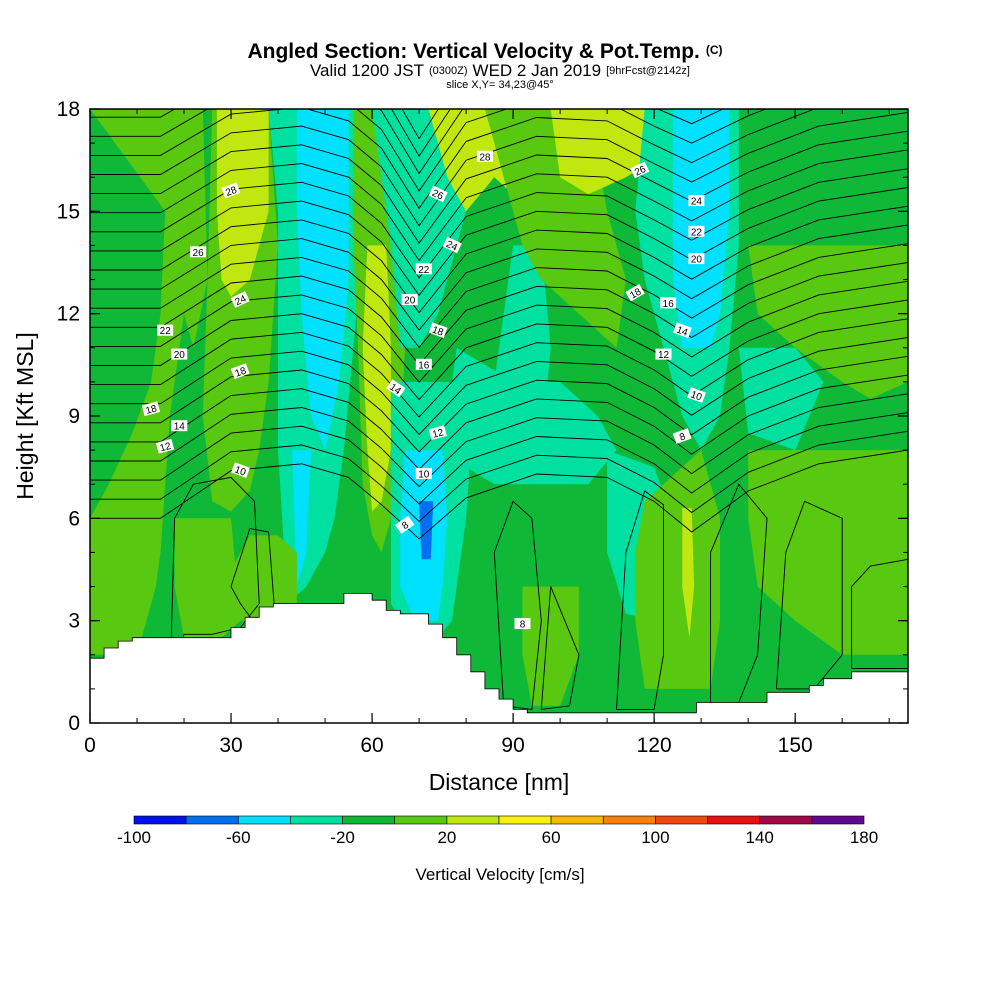  Describe the element at coordinates (342, 837) in the screenshot. I see `colorbar-tick-label: -20` at that location.